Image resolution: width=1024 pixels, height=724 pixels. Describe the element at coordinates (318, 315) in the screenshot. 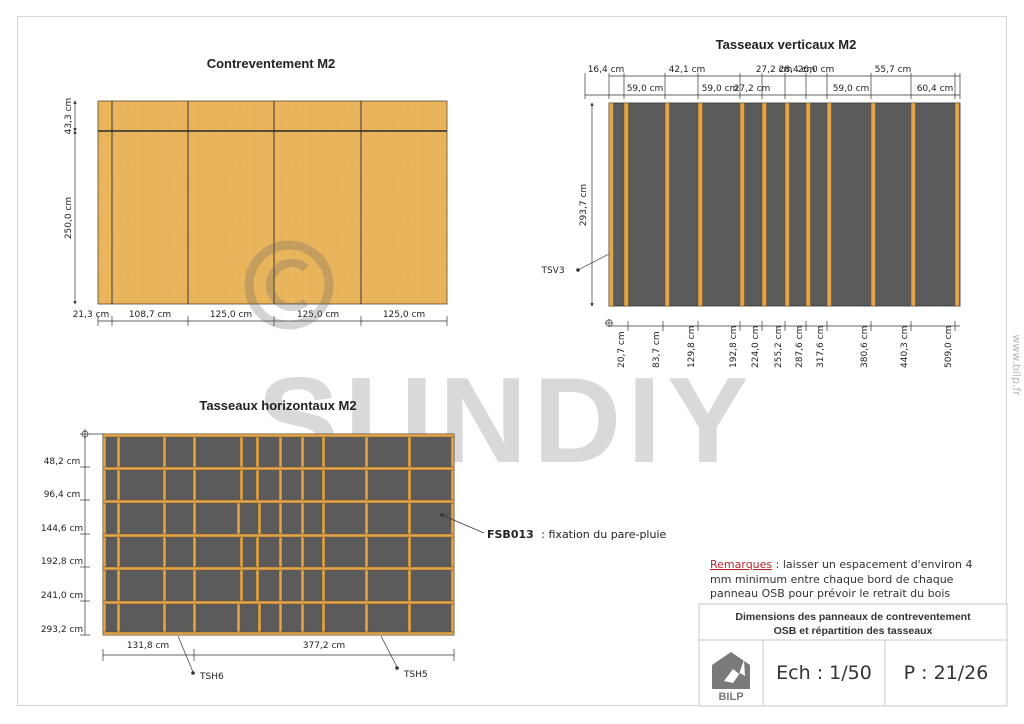

I see `bracing-dim-width: 125,0 cm` at that location.